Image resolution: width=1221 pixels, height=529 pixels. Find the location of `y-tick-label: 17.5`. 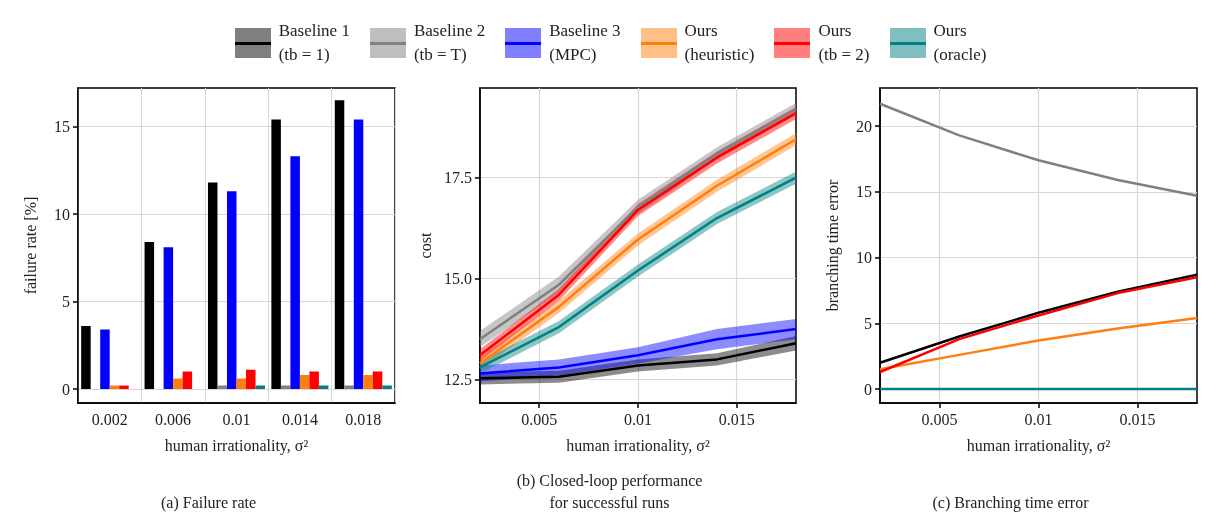

y-tick-label: 17.5 is located at coordinates (457, 178).